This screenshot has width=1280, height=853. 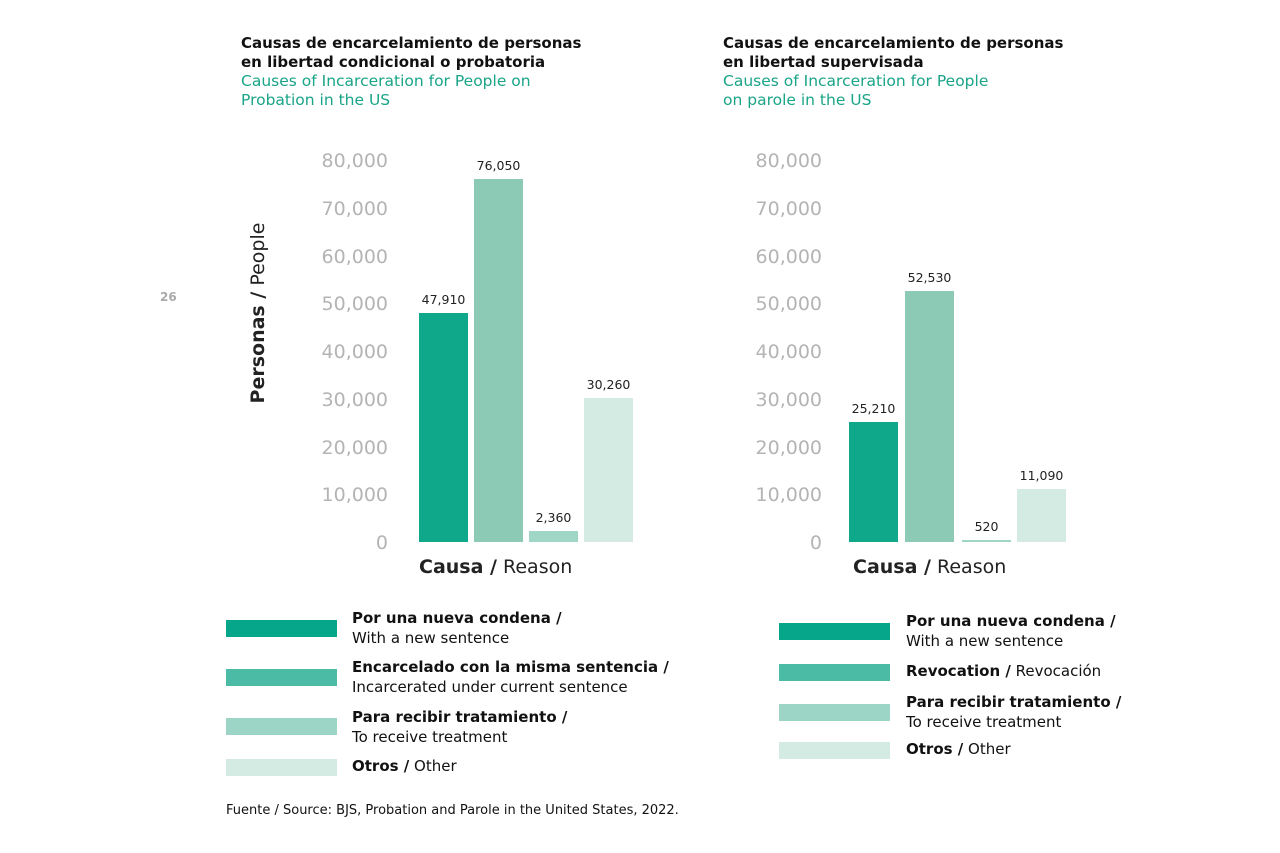 I want to click on y-axis-label: Personas / People, so click(x=258, y=313).